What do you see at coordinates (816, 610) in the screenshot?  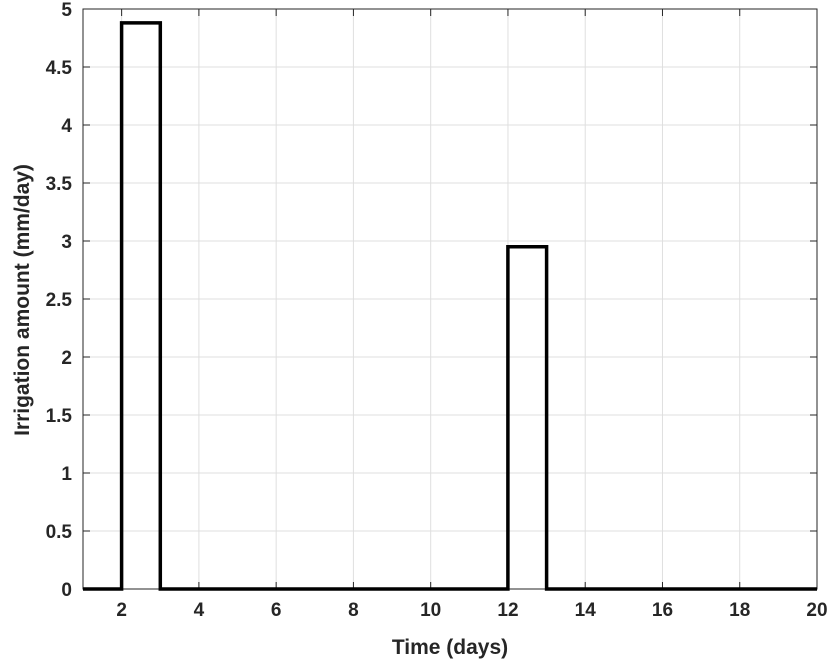 I see `x-tick-label: 20` at bounding box center [816, 610].